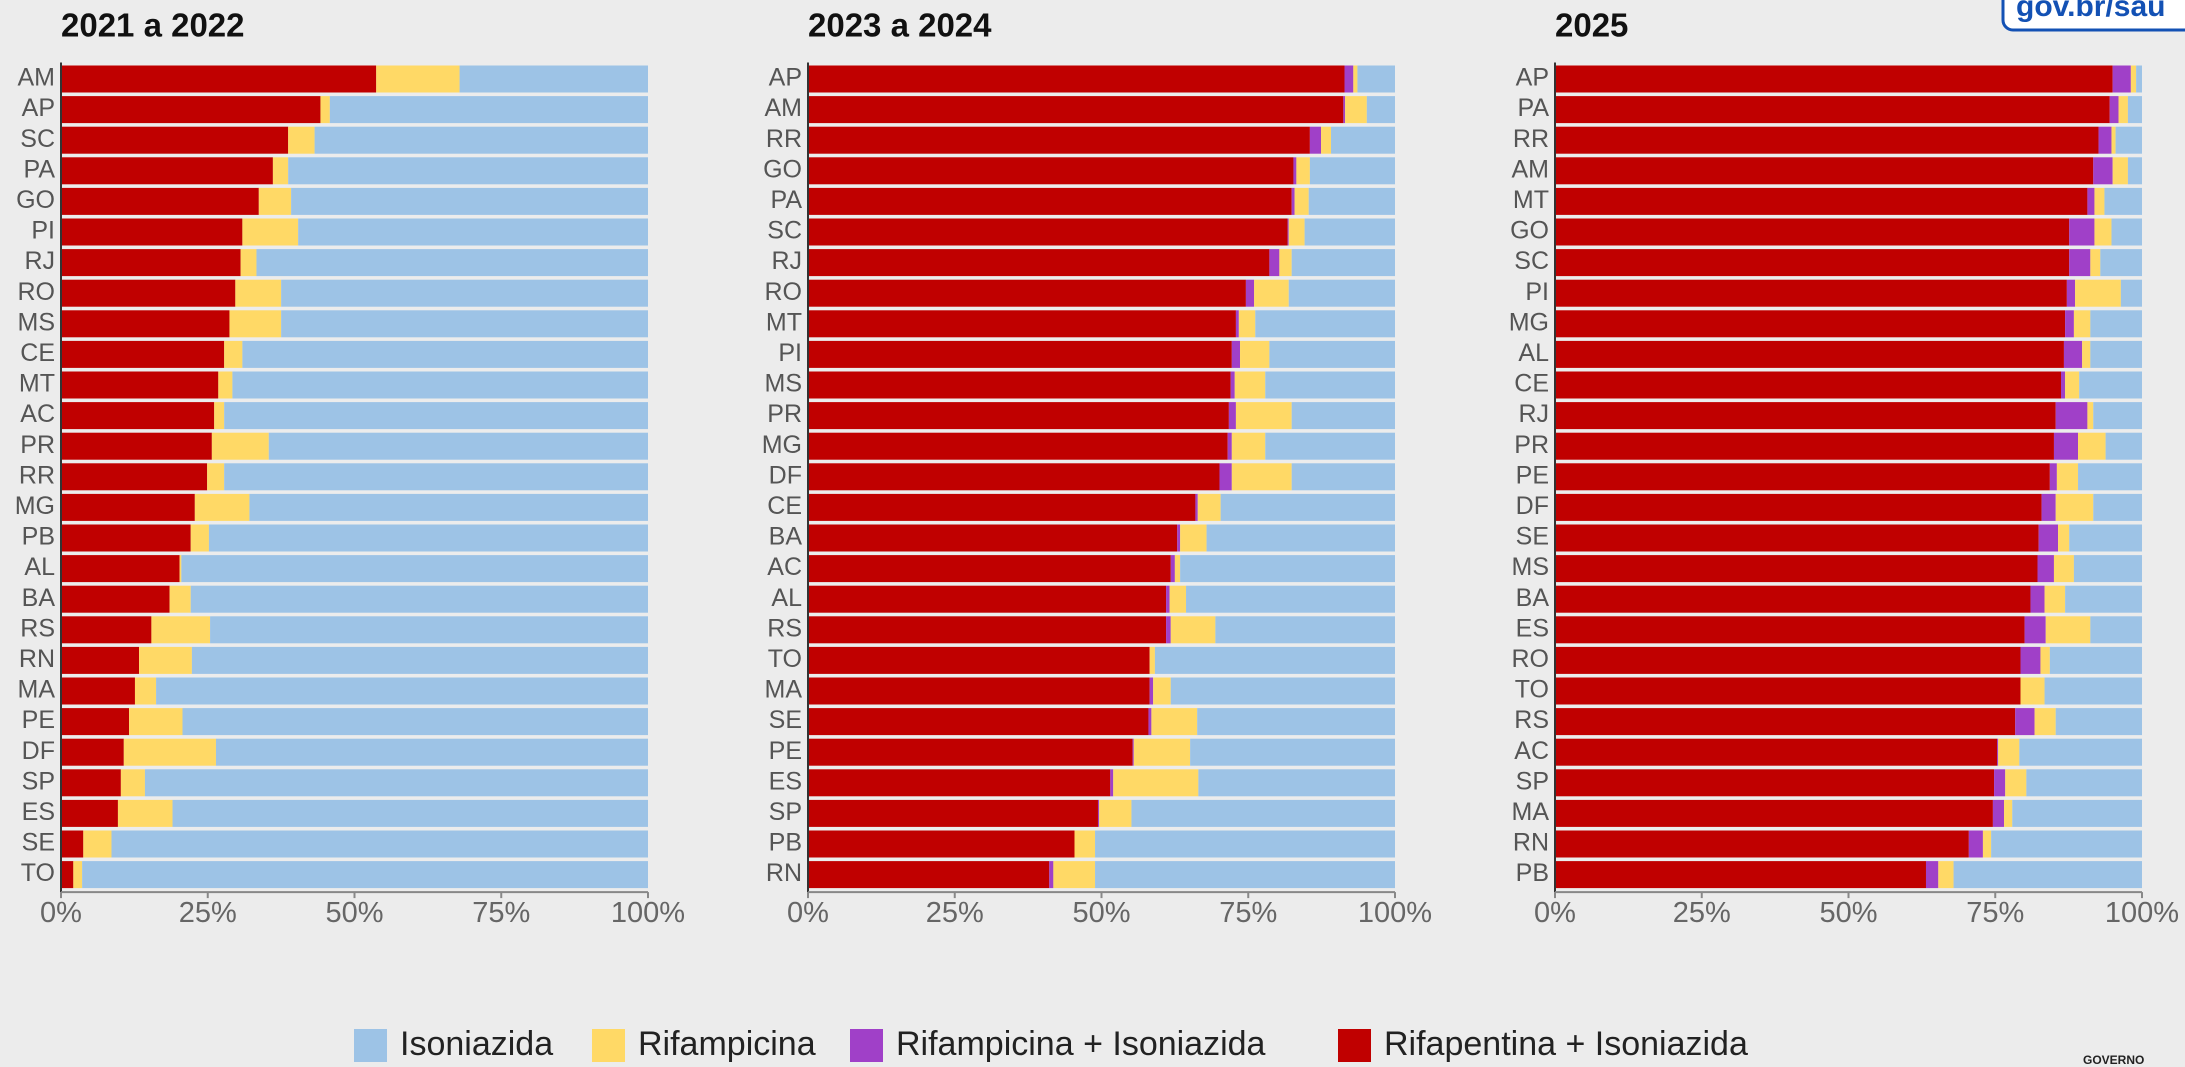 Image resolution: width=2185 pixels, height=1067 pixels. What do you see at coordinates (785, 659) in the screenshot?
I see `y-tick-label: TO` at bounding box center [785, 659].